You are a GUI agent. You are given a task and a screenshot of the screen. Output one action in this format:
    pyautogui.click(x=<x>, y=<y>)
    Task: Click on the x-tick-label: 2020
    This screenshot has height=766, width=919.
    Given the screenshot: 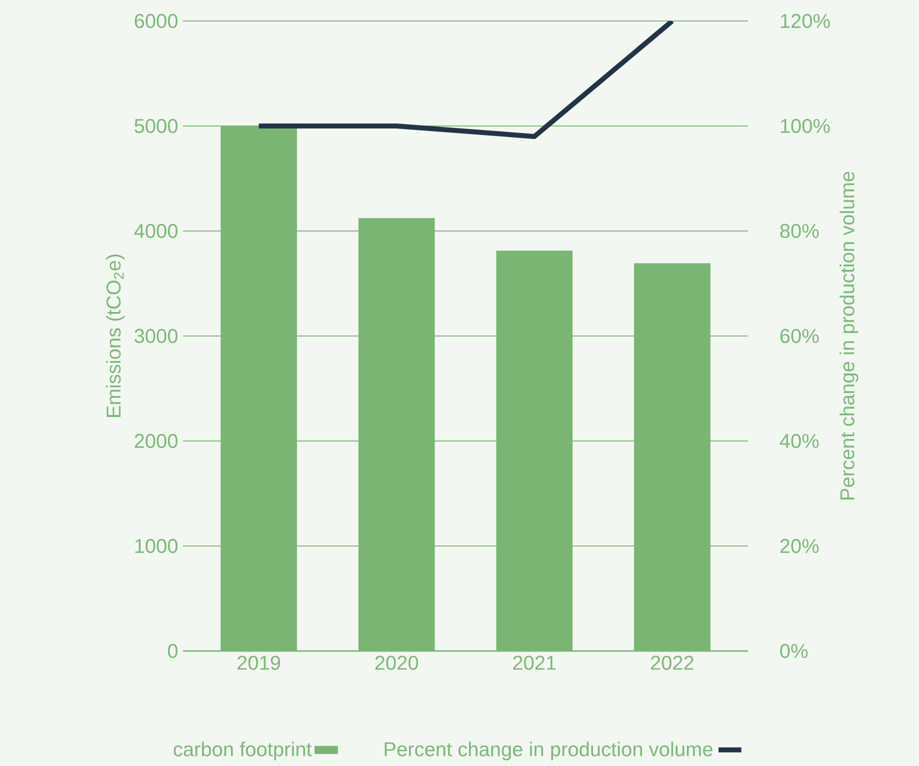 What is the action you would take?
    pyautogui.click(x=396, y=663)
    